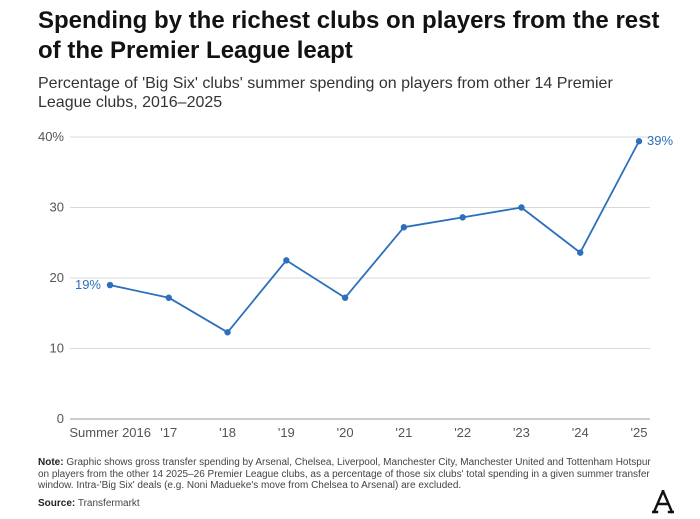 Image resolution: width=700 pixels, height=519 pixels. I want to click on x-tick-label: '23, so click(521, 432).